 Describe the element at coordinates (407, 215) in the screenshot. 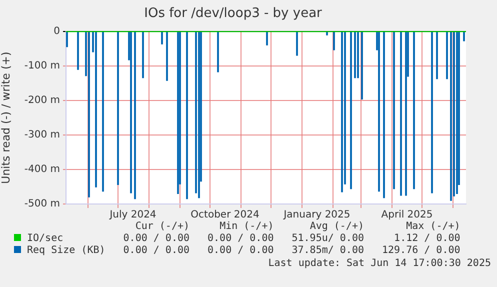

I see `x-tick-label: April 2025` at that location.